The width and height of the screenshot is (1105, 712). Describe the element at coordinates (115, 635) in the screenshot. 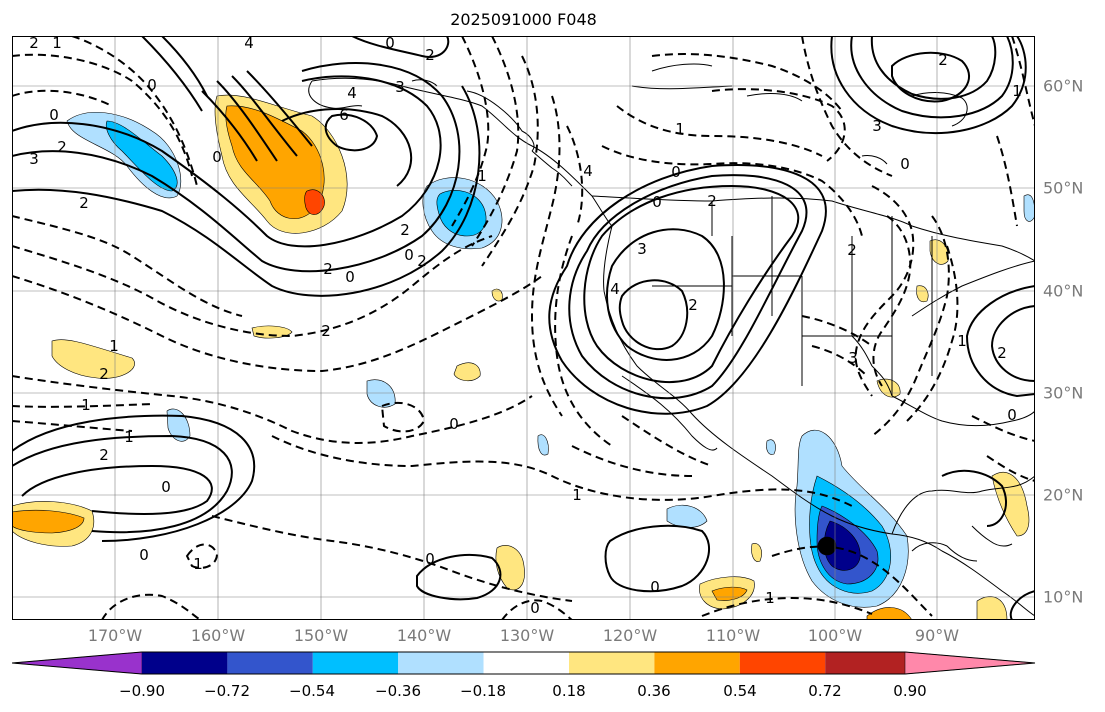

I see `lon-label: 170°W` at that location.